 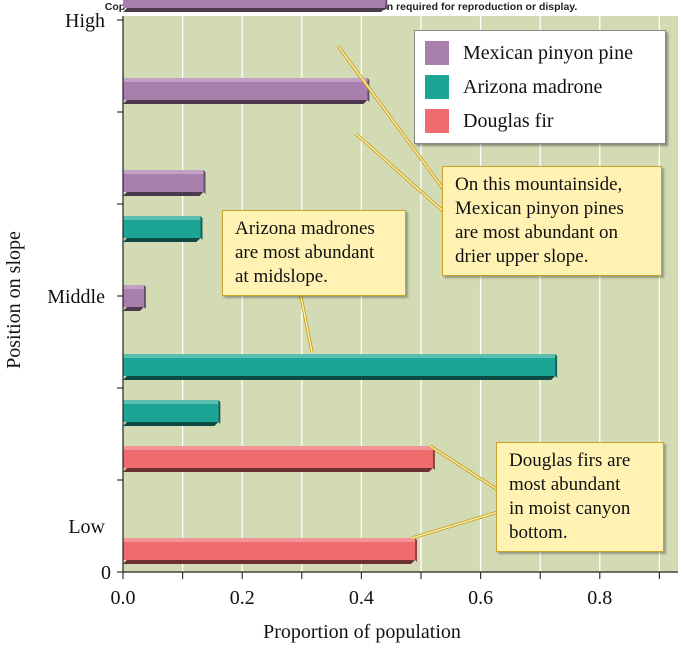 I want to click on x-tick-label: 0.8, so click(x=599, y=598).